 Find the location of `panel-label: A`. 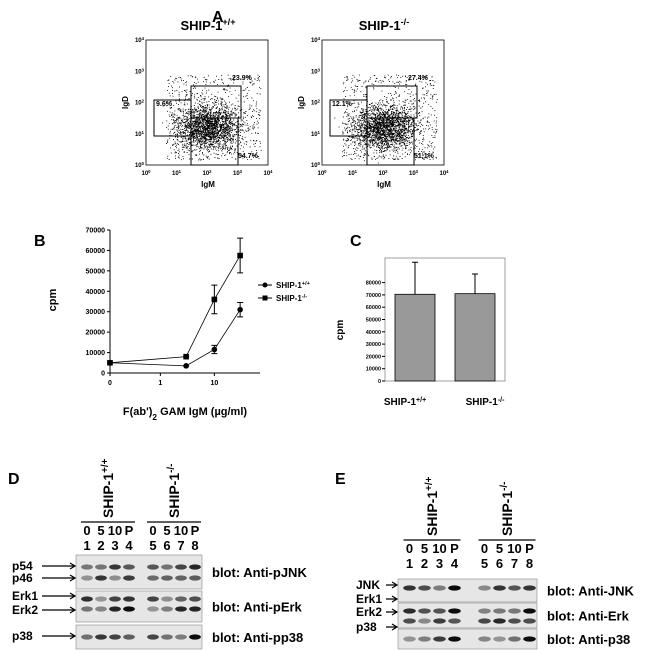

panel-label: A is located at coordinates (218, 17).